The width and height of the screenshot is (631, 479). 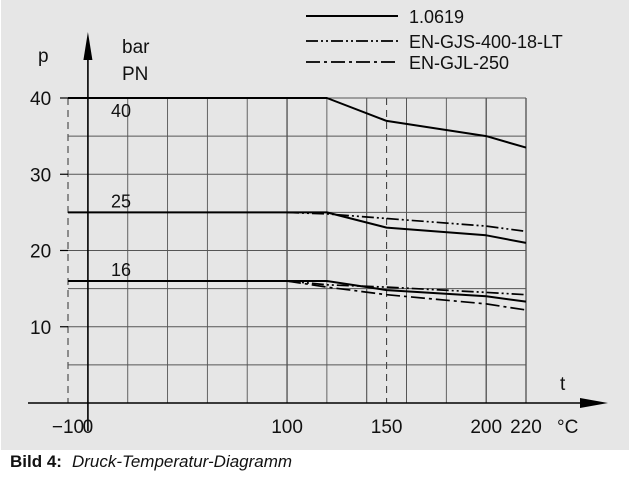 What do you see at coordinates (88, 46) in the screenshot?
I see `y-axis-arrow` at bounding box center [88, 46].